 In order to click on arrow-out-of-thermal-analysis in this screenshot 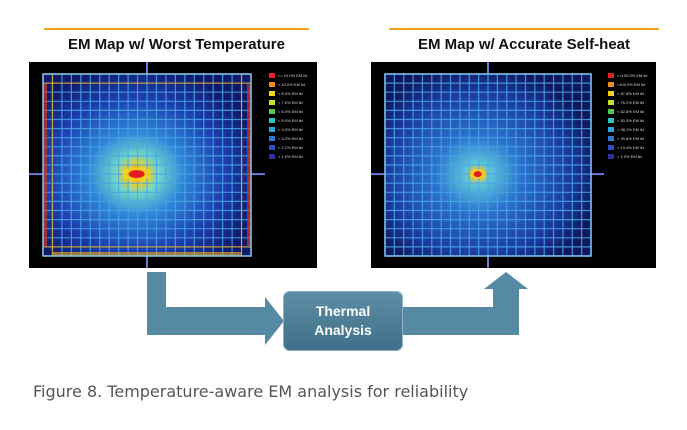, I will do `click(465, 303)`.